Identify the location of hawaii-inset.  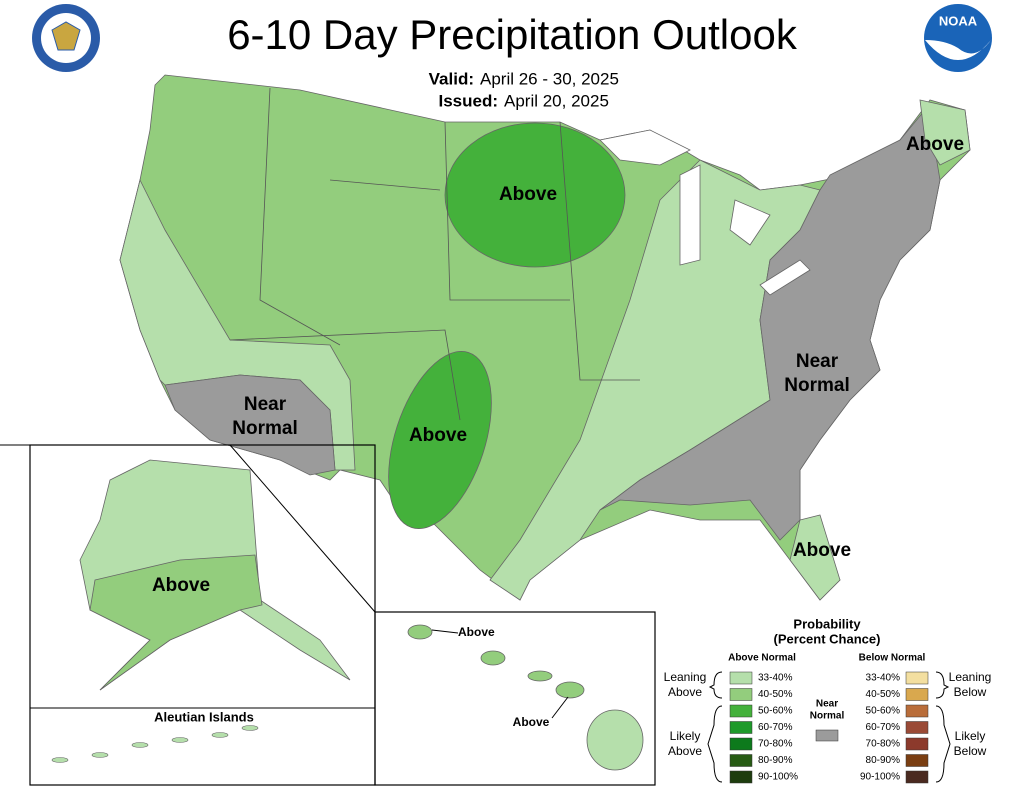
(515, 698).